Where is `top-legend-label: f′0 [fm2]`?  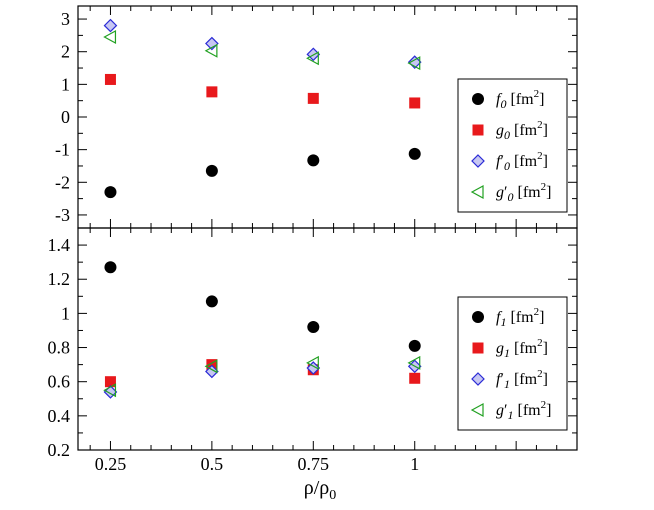 top-legend-label: f′0 [fm2] is located at coordinates (522, 161).